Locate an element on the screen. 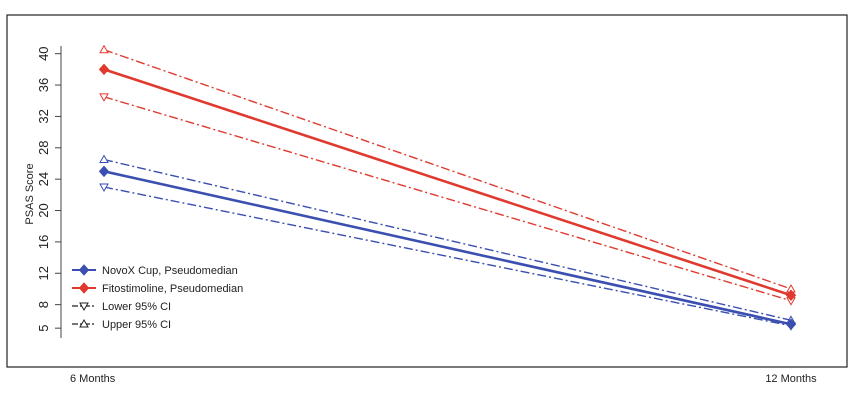  legend-label-0: NovoX Cup, Pseudomedian is located at coordinates (170, 271).